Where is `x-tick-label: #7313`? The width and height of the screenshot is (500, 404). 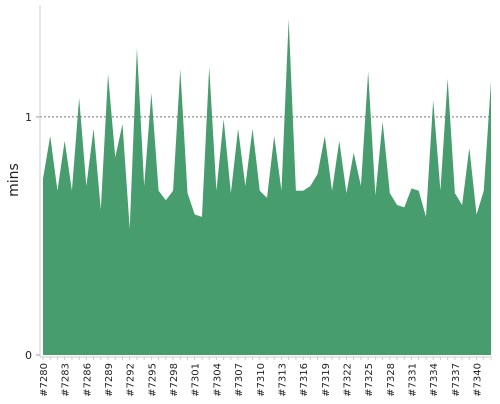
x-tick-label: #7313 is located at coordinates (282, 380).